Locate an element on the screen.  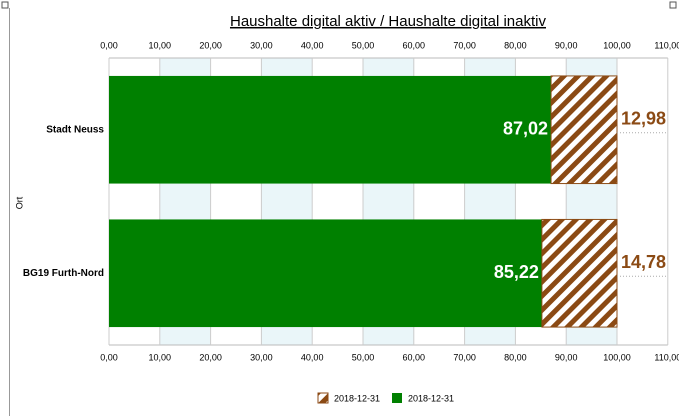
data-label: 87,02 is located at coordinates (525, 129).